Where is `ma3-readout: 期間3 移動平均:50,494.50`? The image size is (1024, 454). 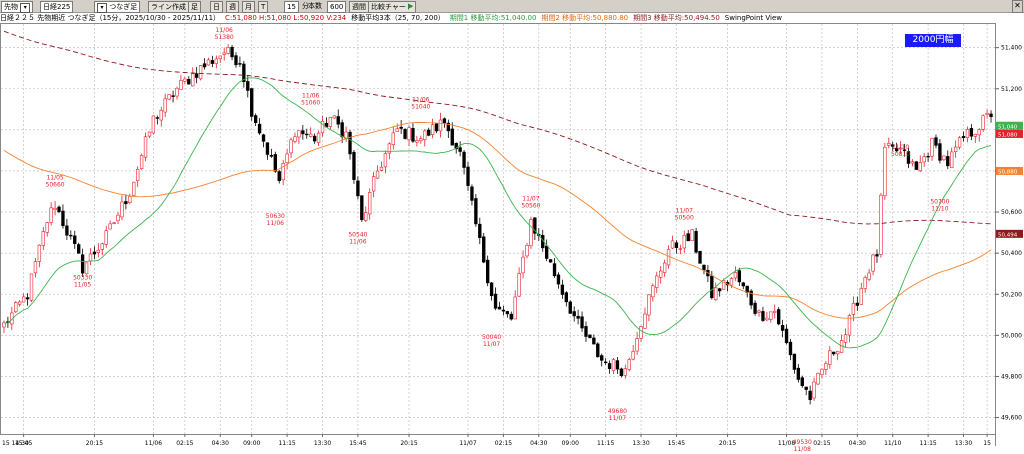
ma3-readout: 期間3 移動平均:50,494.50 is located at coordinates (676, 18).